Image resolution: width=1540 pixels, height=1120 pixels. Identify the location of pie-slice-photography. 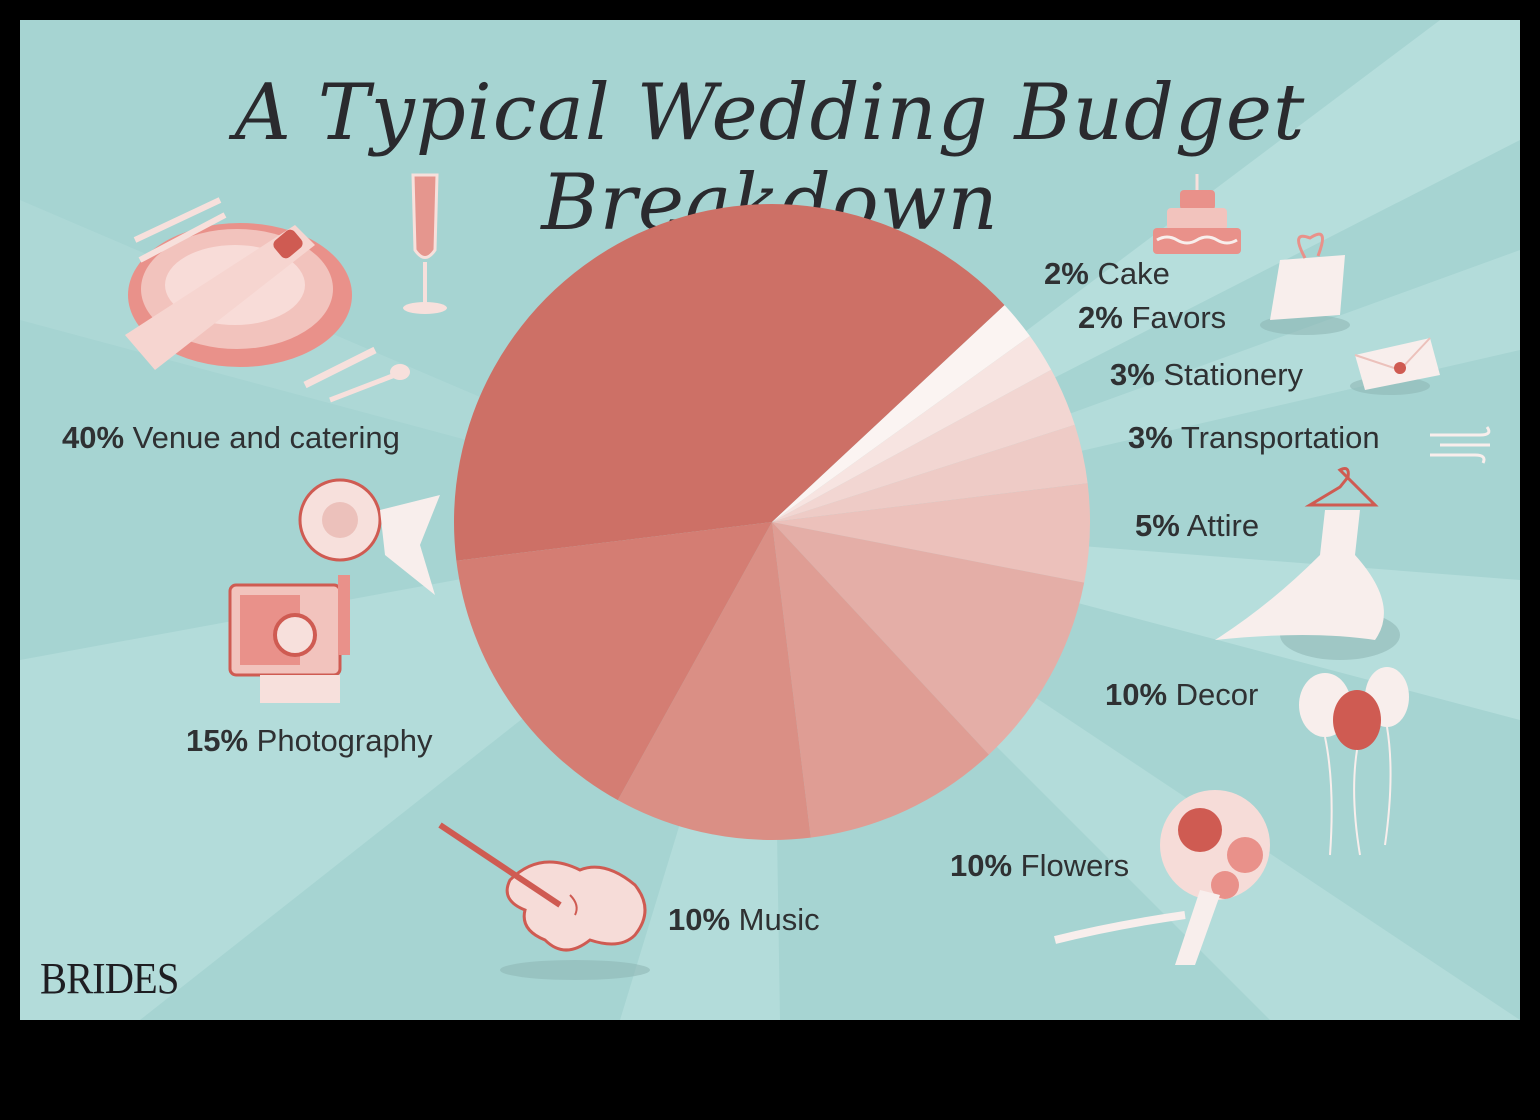
(614, 661).